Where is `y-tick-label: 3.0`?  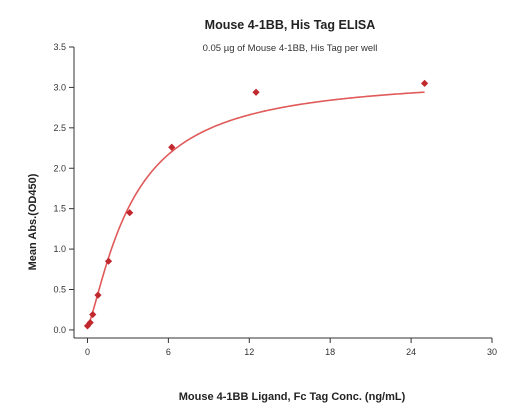
y-tick-label: 3.0 is located at coordinates (59, 87).